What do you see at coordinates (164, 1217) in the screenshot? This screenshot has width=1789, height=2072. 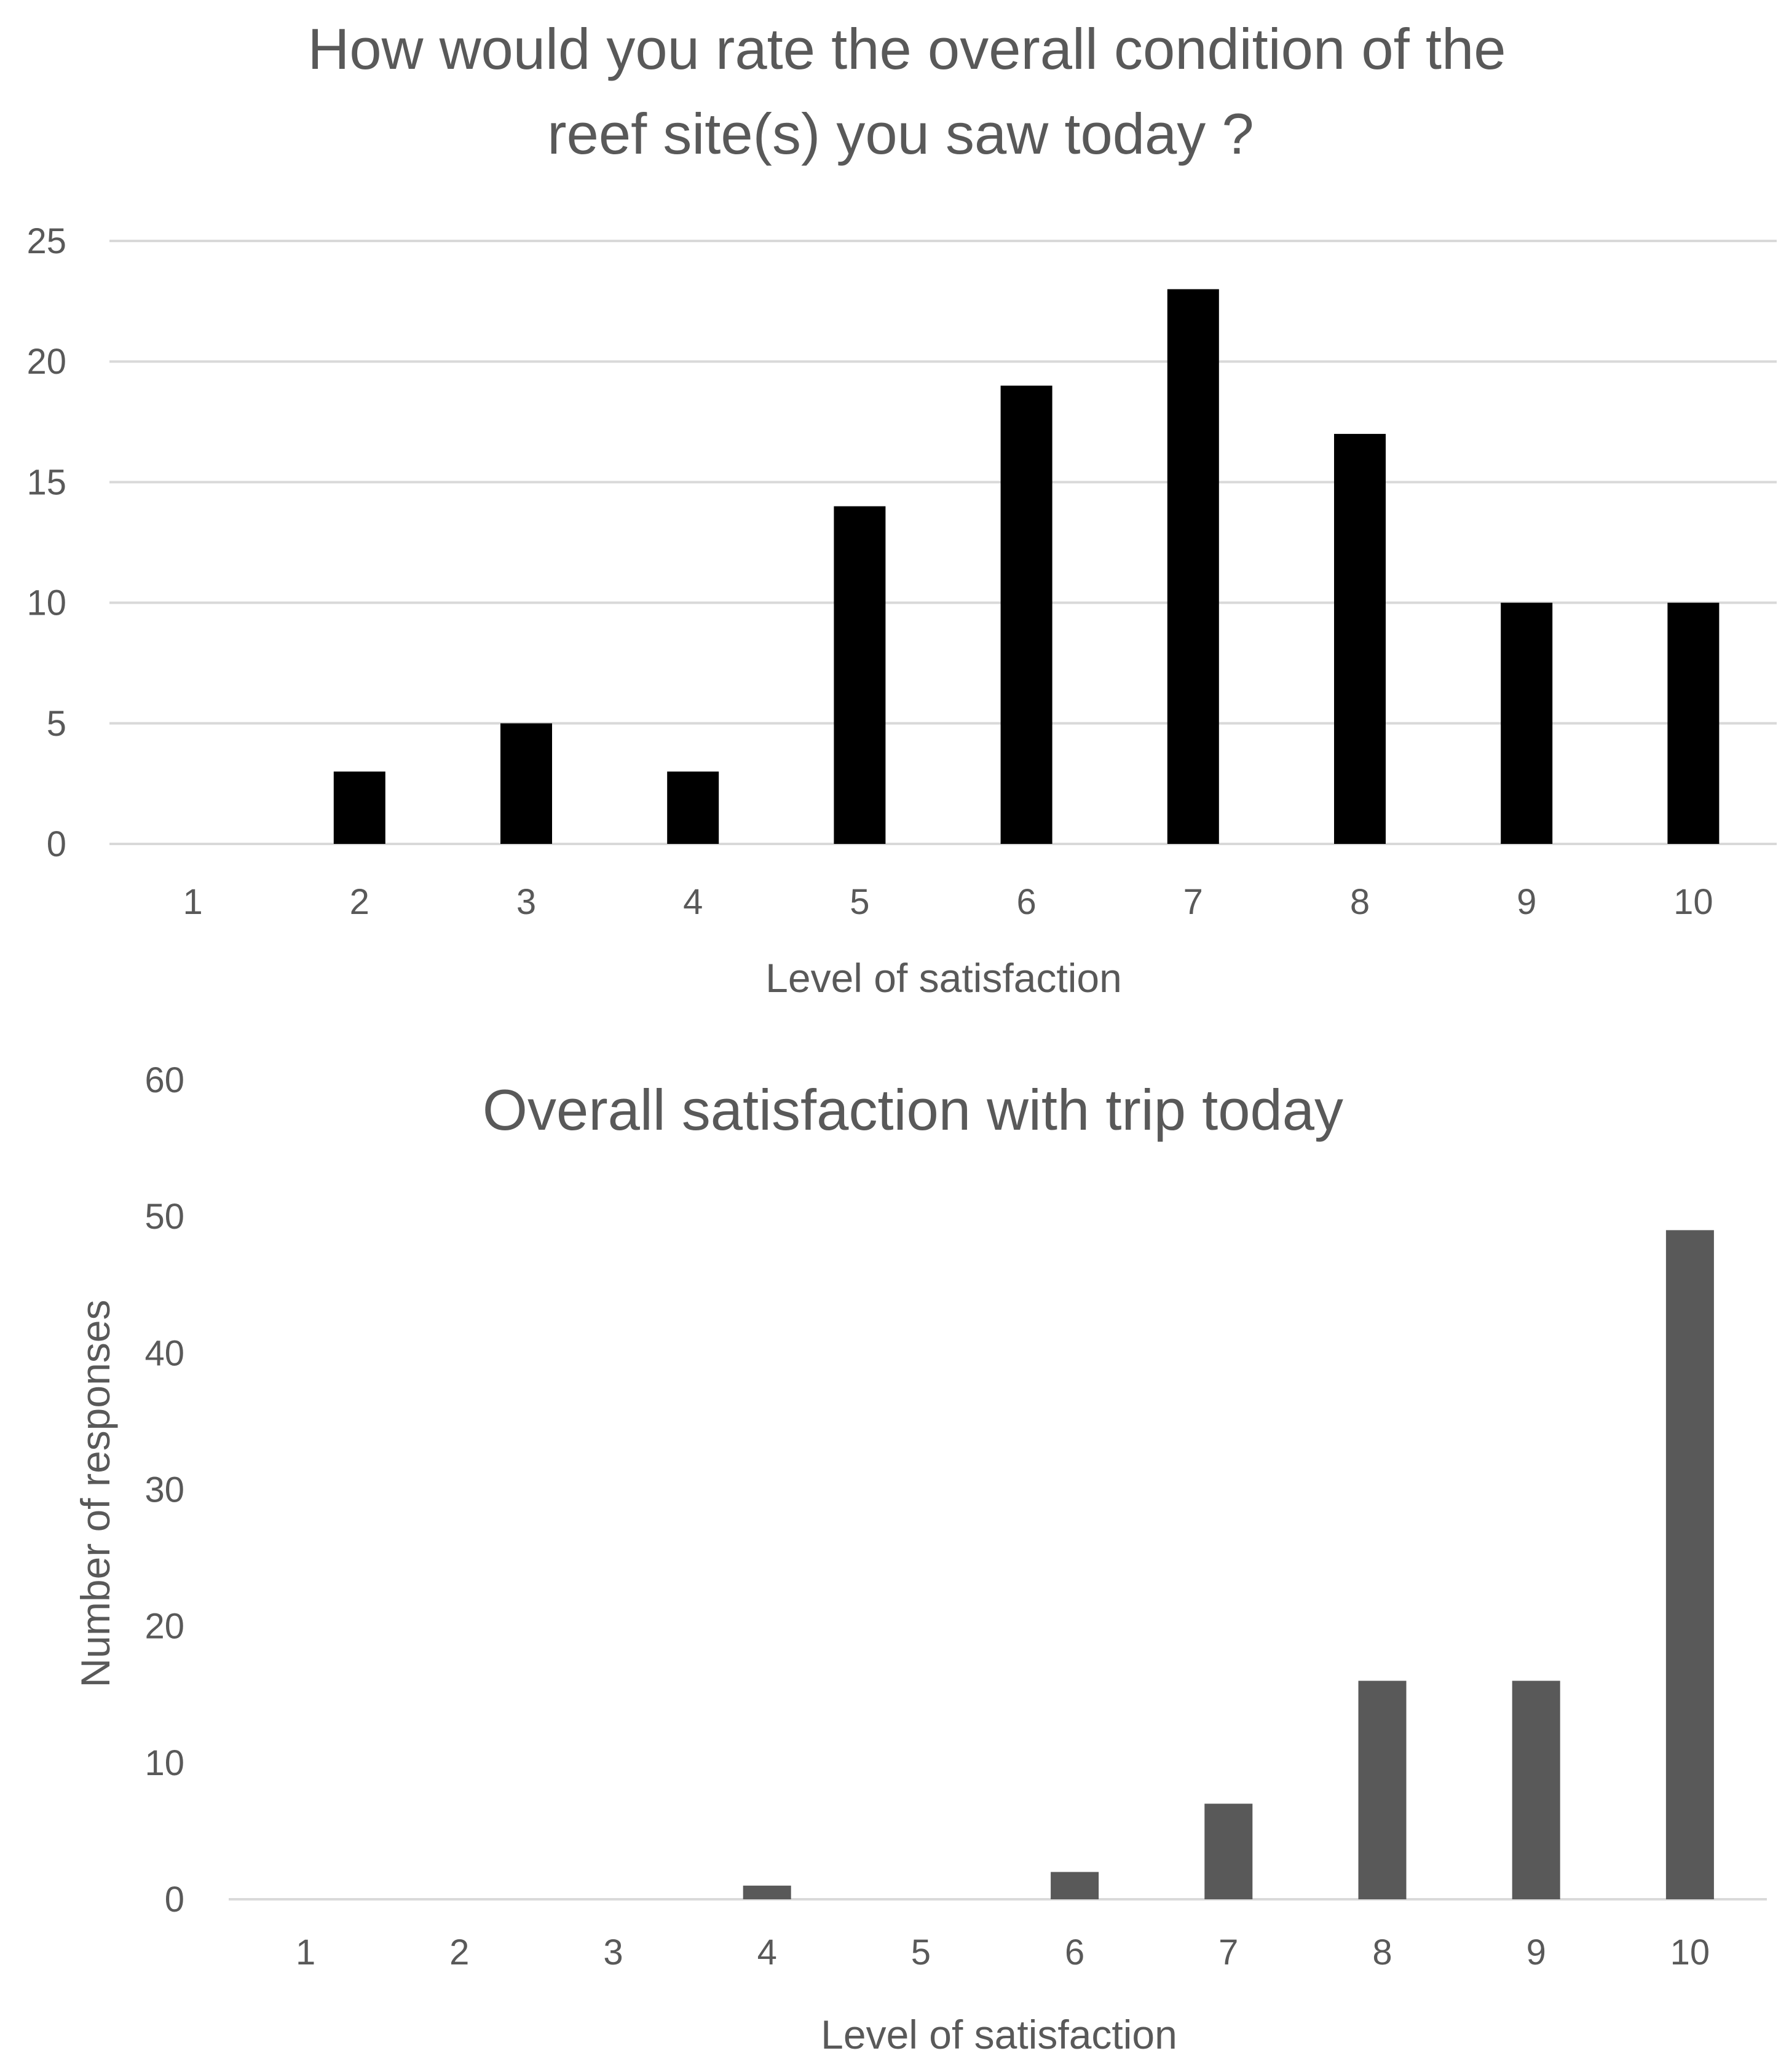 I see `y-tick-label: 50` at bounding box center [164, 1217].